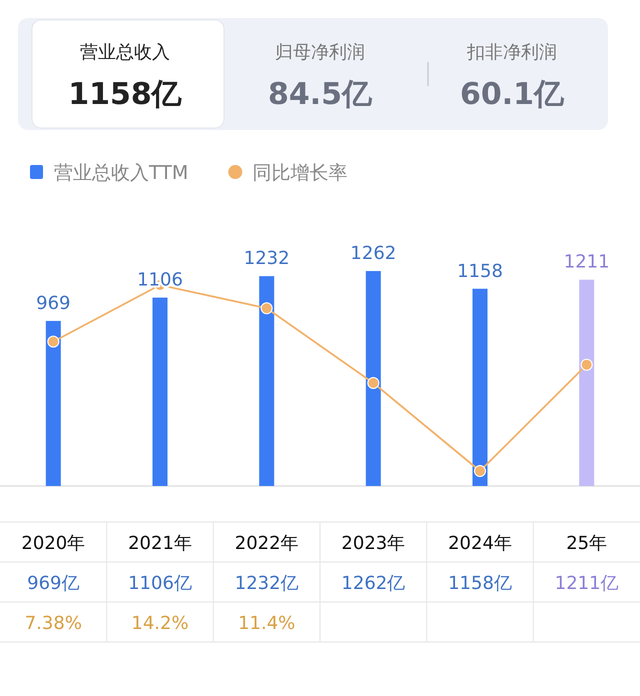 The width and height of the screenshot is (640, 696). Describe the element at coordinates (513, 94) in the screenshot. I see `text: 60.1亿` at that location.